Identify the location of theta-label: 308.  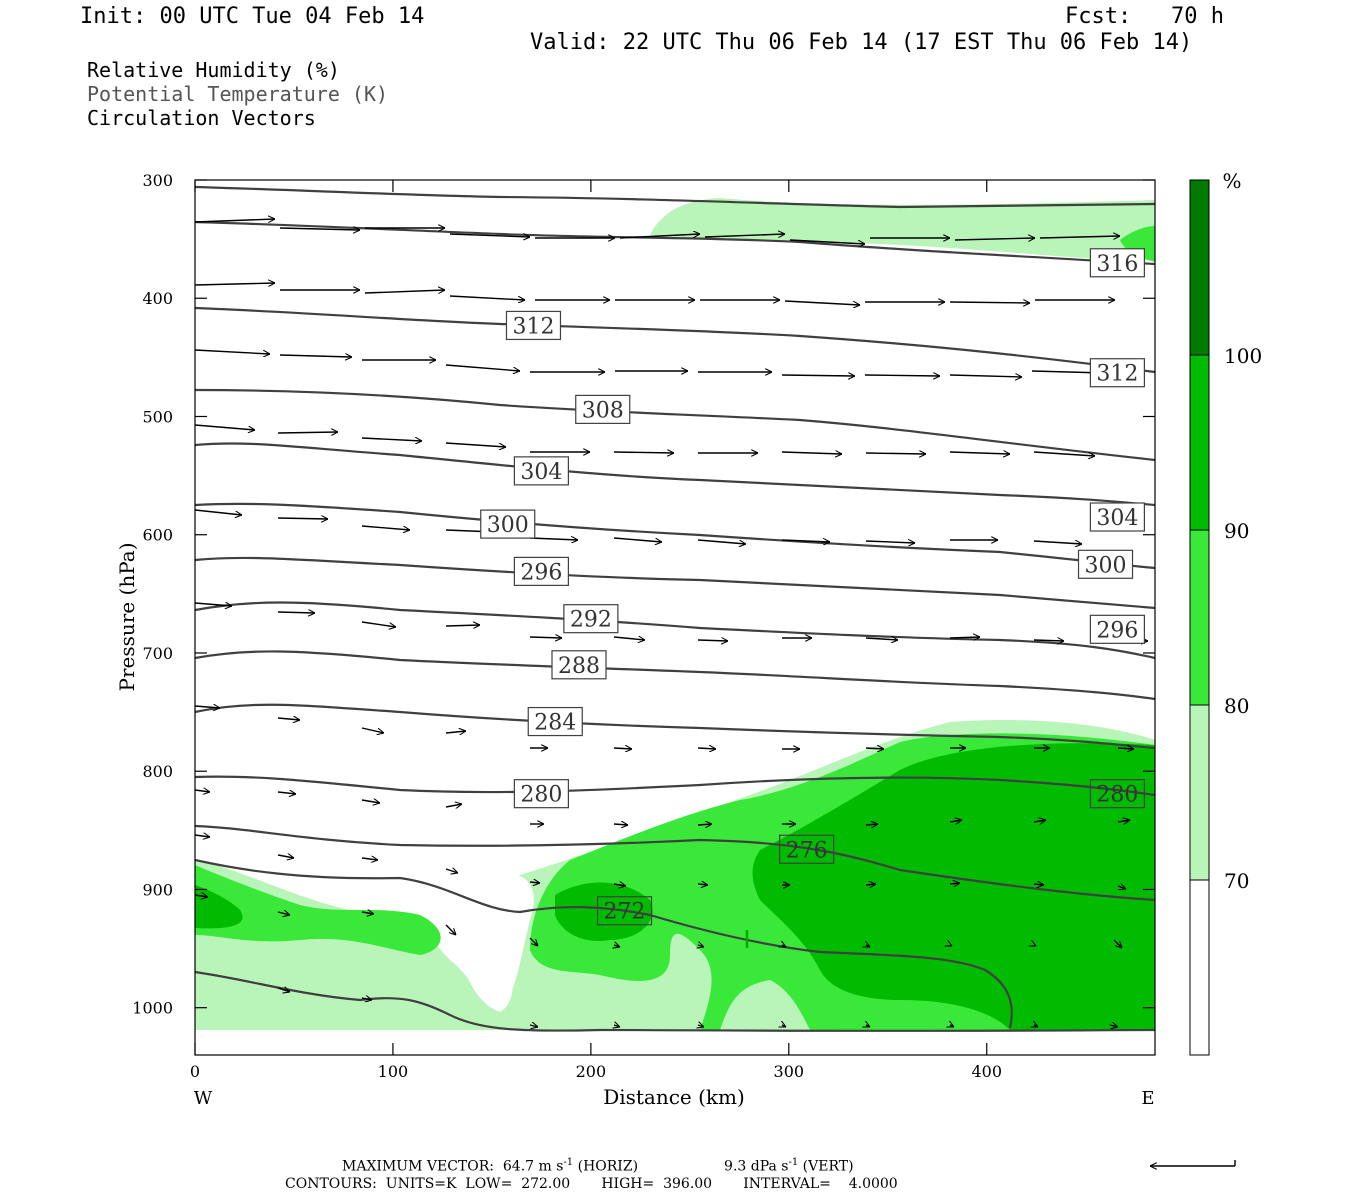
(603, 409).